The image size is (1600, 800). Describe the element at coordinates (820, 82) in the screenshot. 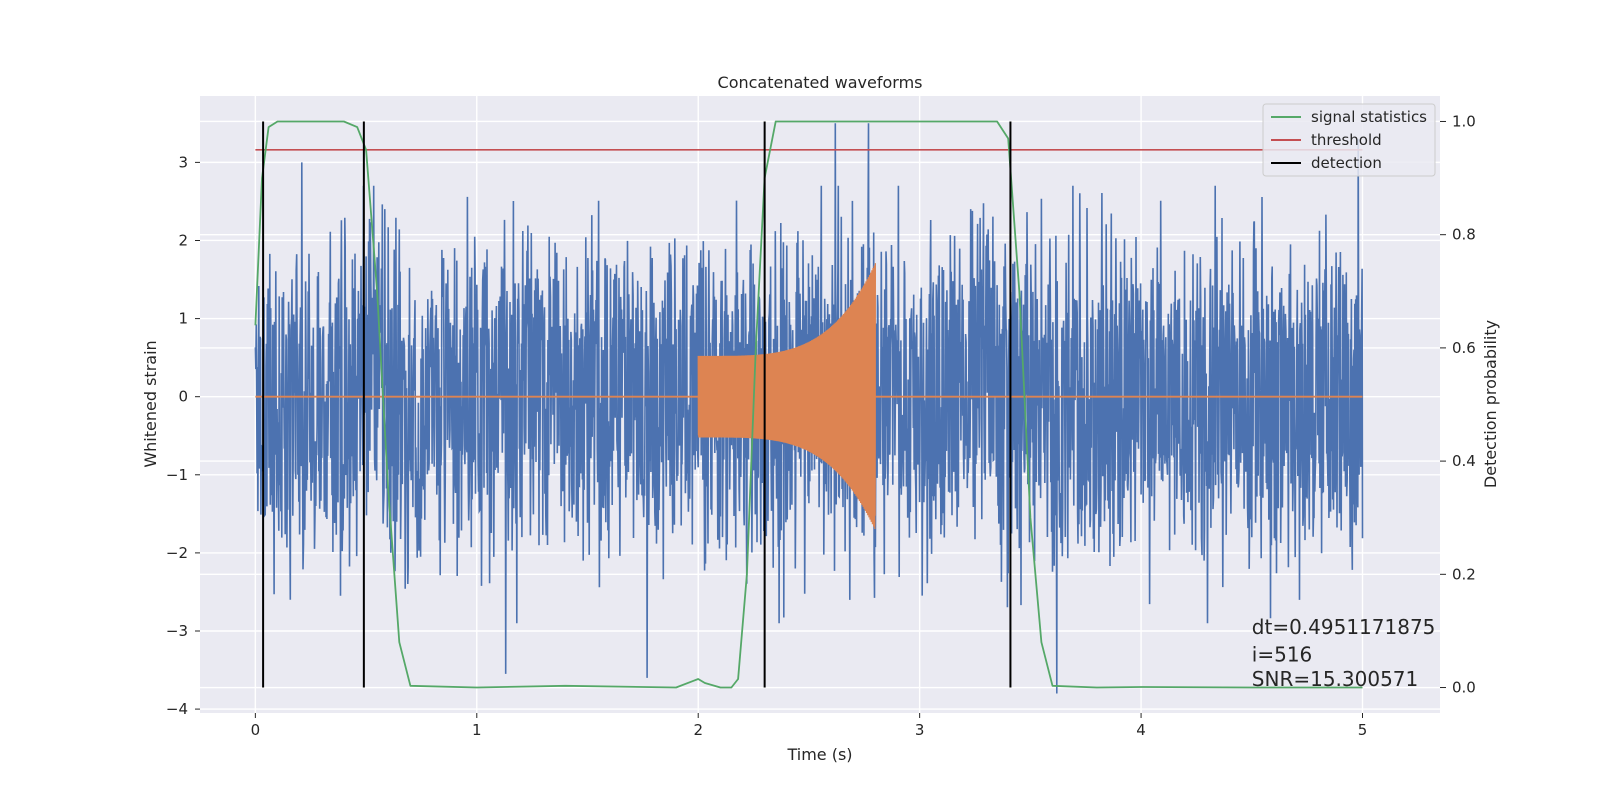

I see `chart-title: Concatenated waveforms` at that location.